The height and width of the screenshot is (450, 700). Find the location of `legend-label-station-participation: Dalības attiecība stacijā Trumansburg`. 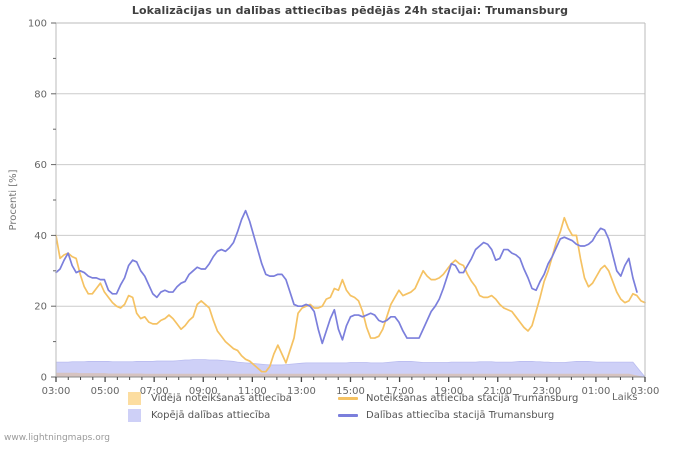

legend-label-station-participation: Dalības attiecība stacijā Trumansburg is located at coordinates (460, 415).